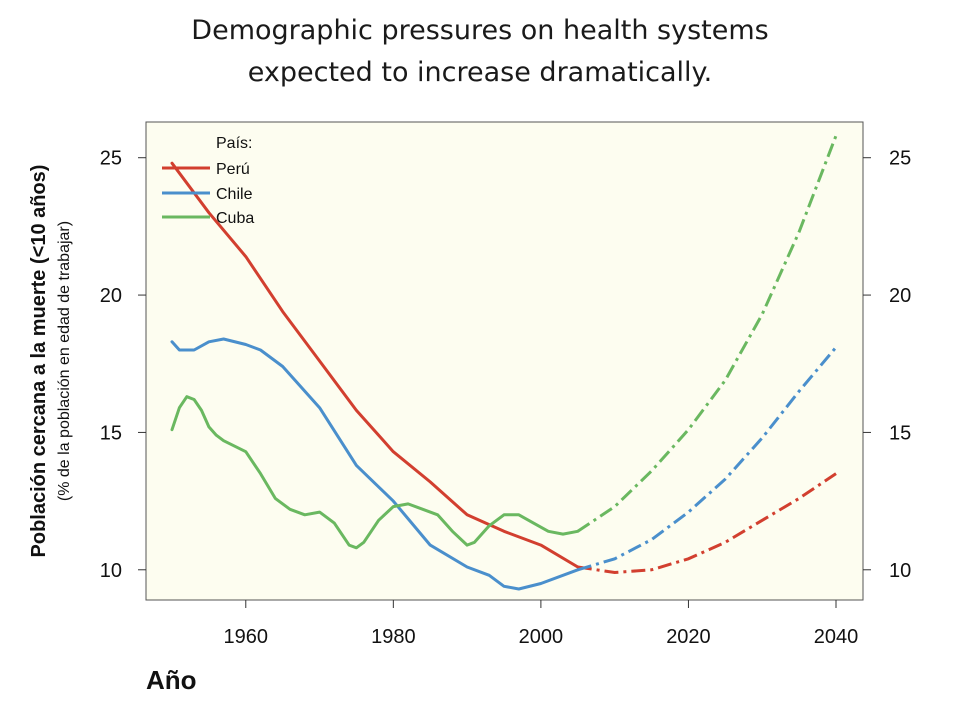  What do you see at coordinates (39, 361) in the screenshot?
I see `y-axis-label: Población cercana a la muerte (<10 años)` at bounding box center [39, 361].